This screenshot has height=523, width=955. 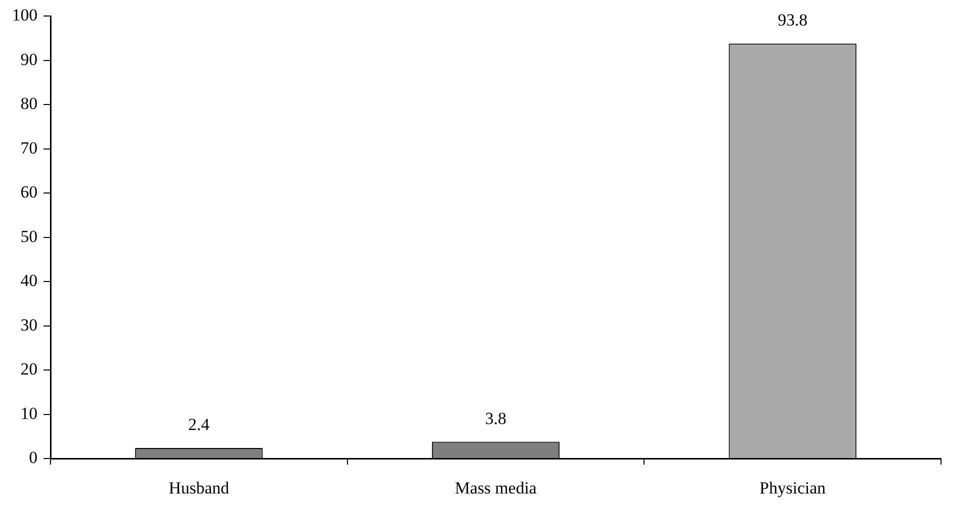 What do you see at coordinates (29, 413) in the screenshot?
I see `y-tick-label: 10` at bounding box center [29, 413].